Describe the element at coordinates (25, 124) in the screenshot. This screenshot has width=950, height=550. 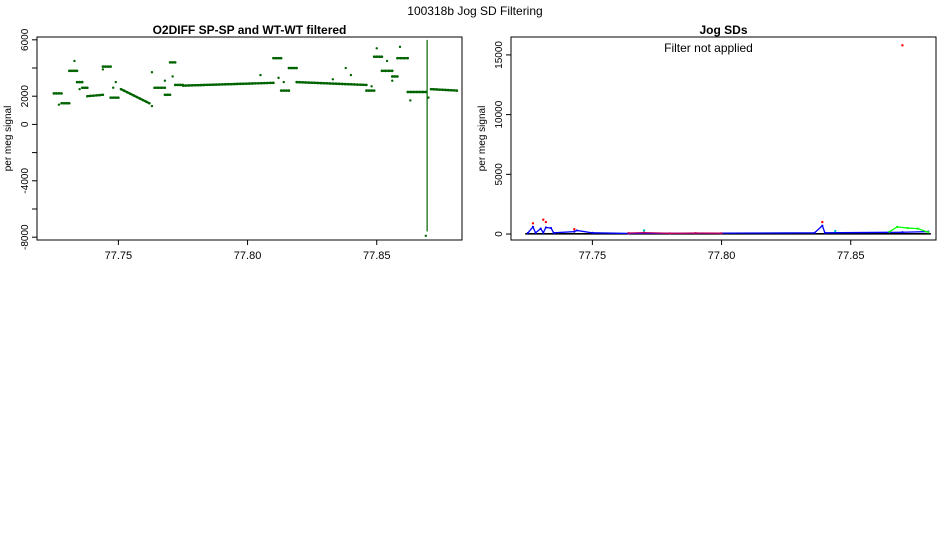
I see `chart-0-ytick-label: 0` at that location.